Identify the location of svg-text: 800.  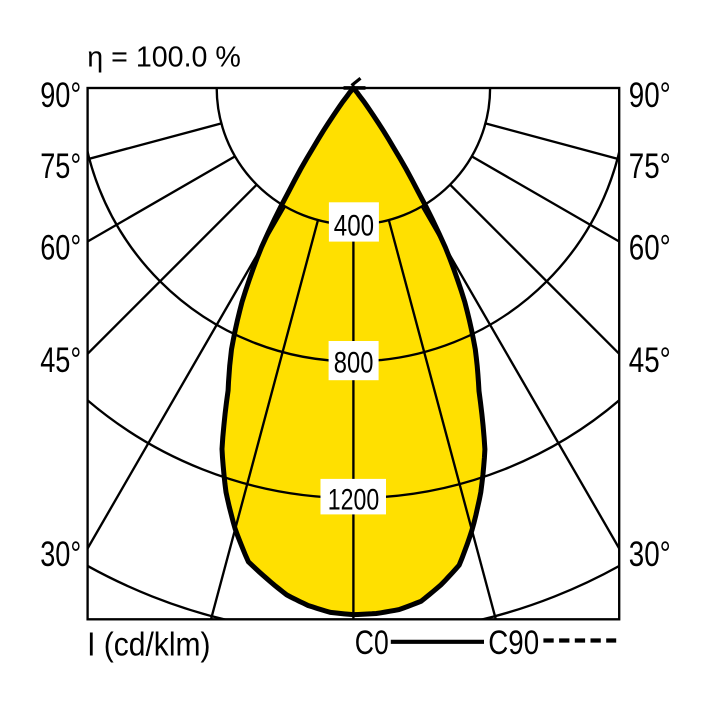
(354, 363).